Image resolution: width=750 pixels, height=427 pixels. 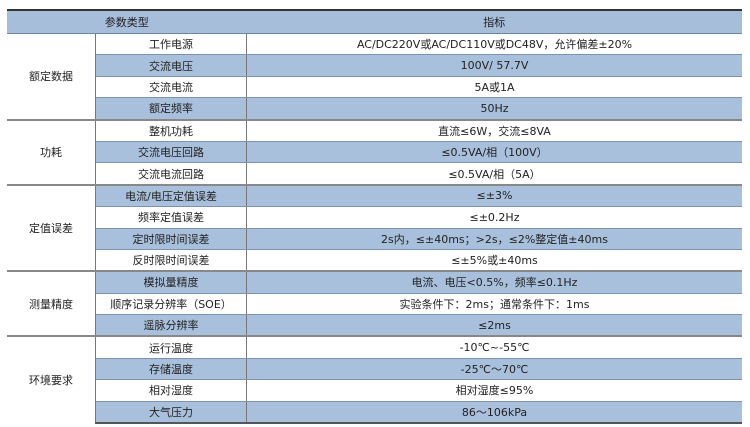 I want to click on spec-value: ≤±5%或±40ms, so click(x=494, y=260).